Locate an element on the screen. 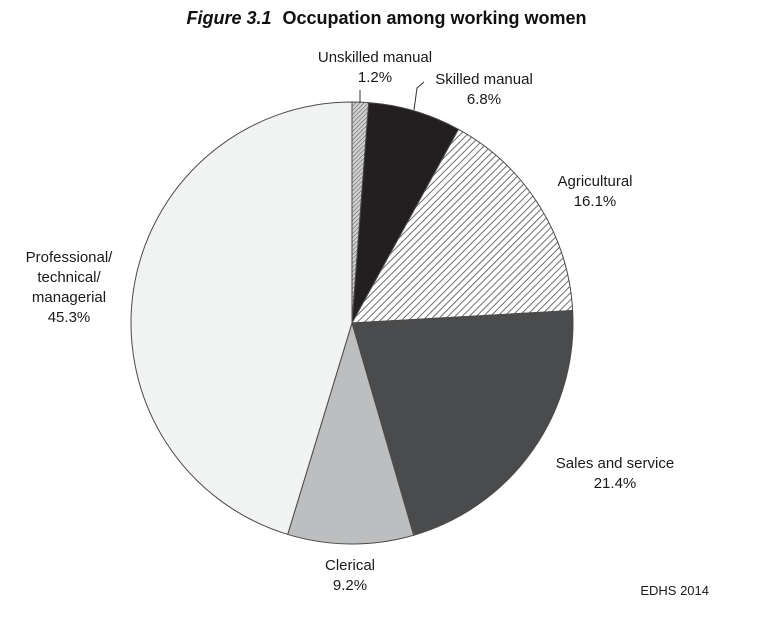 This screenshot has width=773, height=618. slice-label-skilled-manual: Skilled manual 6.8% is located at coordinates (484, 90).